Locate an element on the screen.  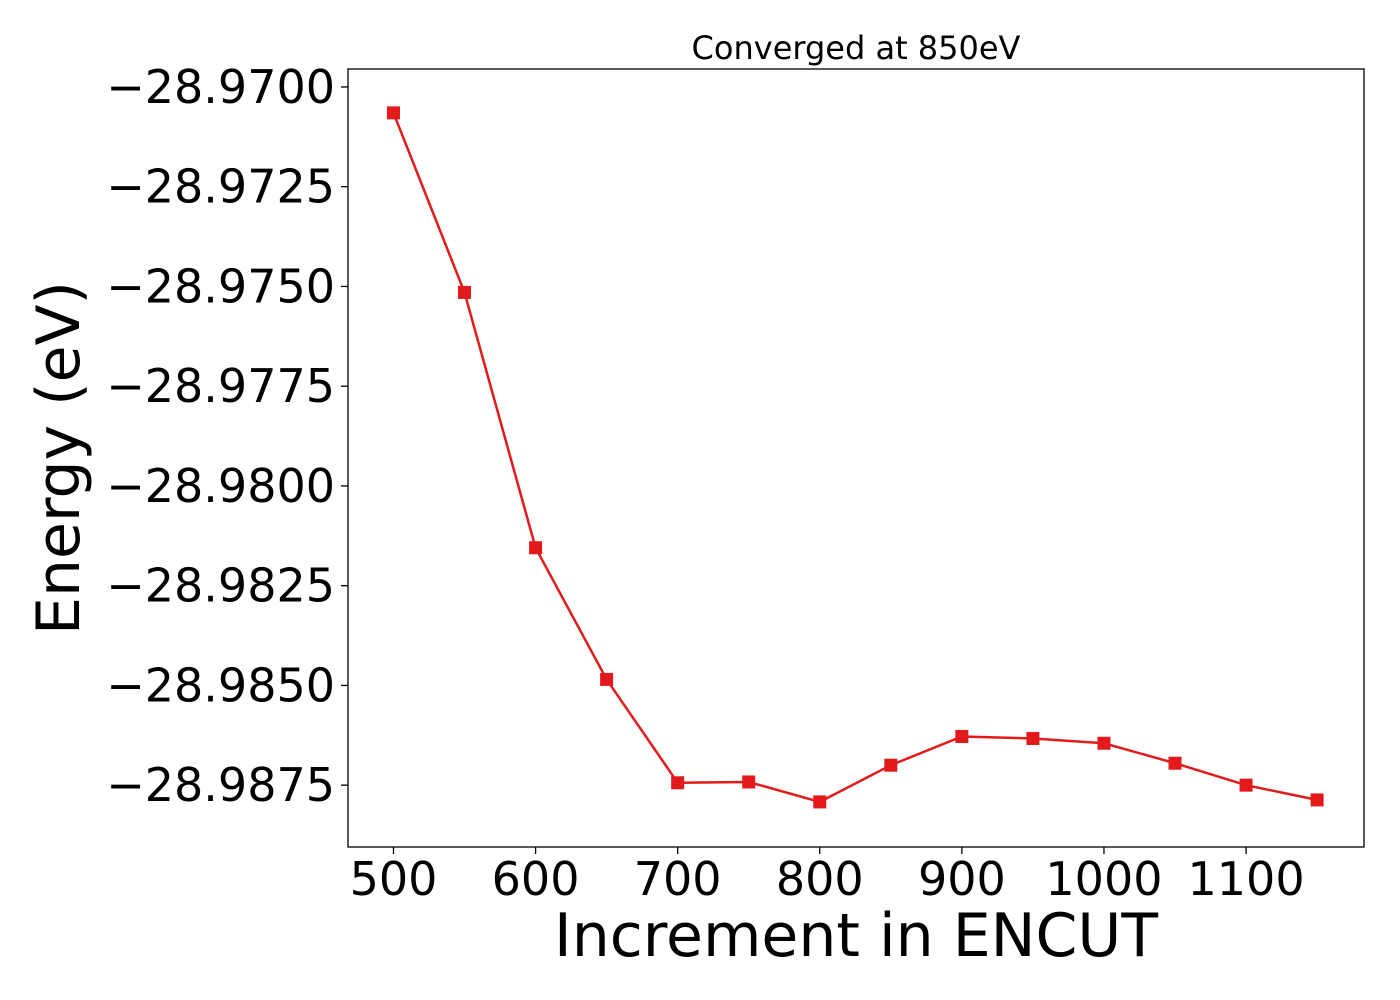
y-tick-label: −28.9775 is located at coordinates (220, 386).